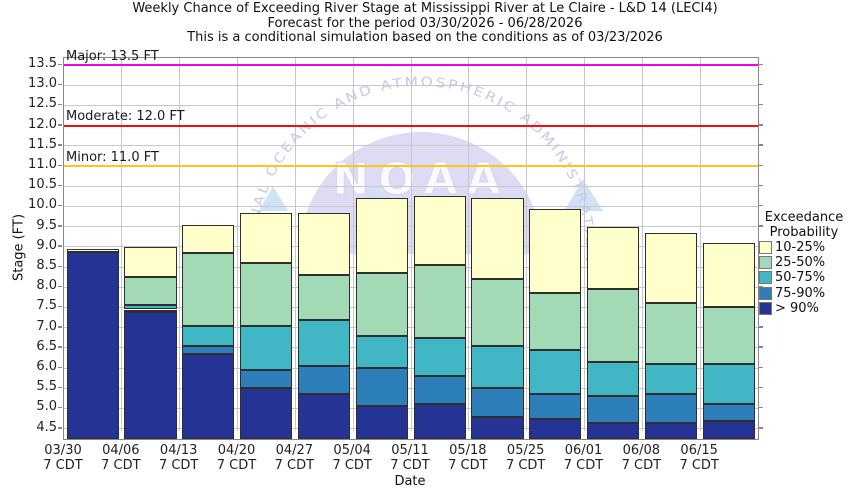  What do you see at coordinates (42, 104) in the screenshot?
I see `y-tick-label: 12.5` at bounding box center [42, 104].